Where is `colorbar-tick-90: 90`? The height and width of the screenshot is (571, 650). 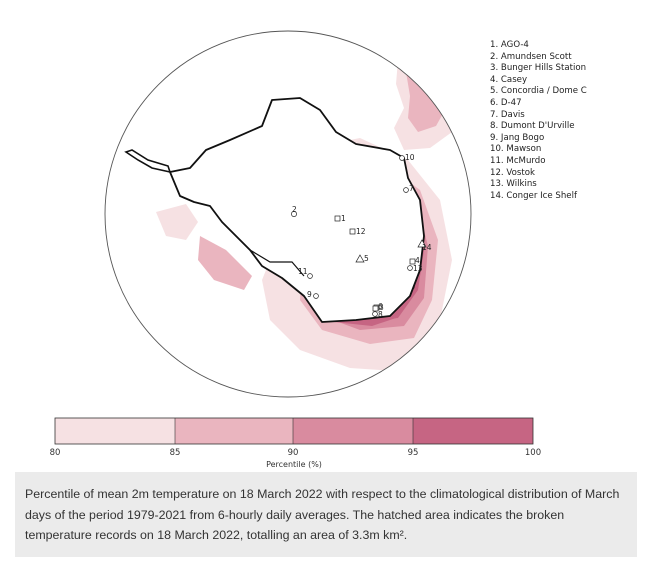
colorbar-tick-90: 90 is located at coordinates (293, 453).